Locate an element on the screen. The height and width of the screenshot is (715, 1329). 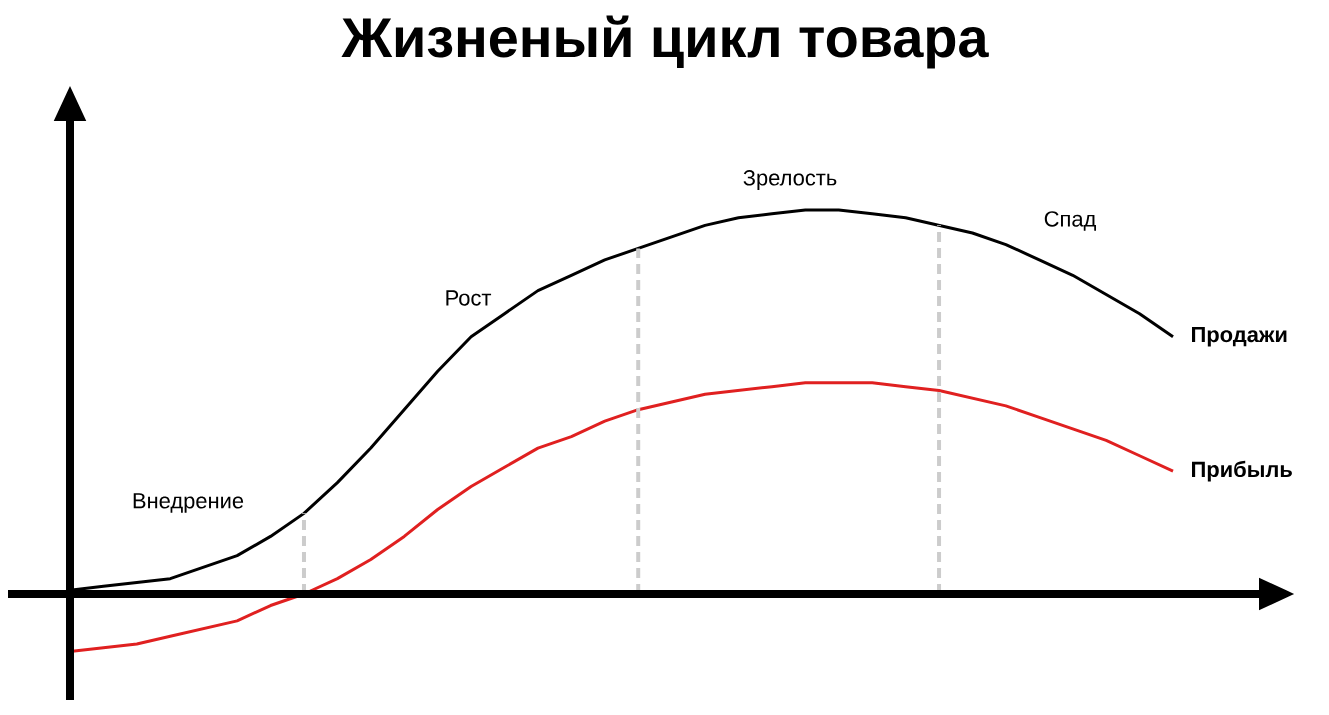
annotation: Рост is located at coordinates (469, 298).